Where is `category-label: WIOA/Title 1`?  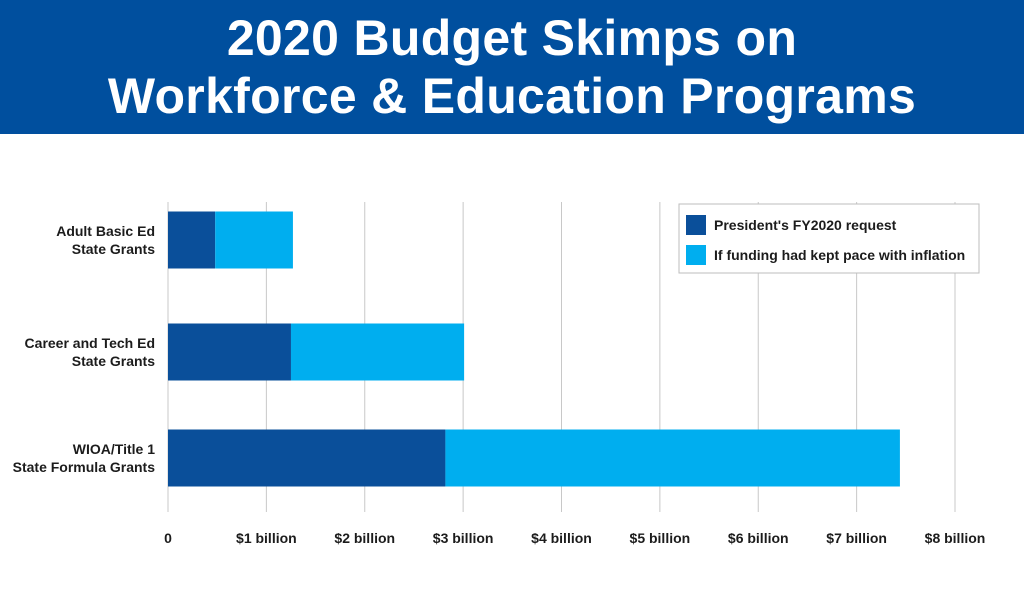
category-label: WIOA/Title 1 is located at coordinates (114, 449).